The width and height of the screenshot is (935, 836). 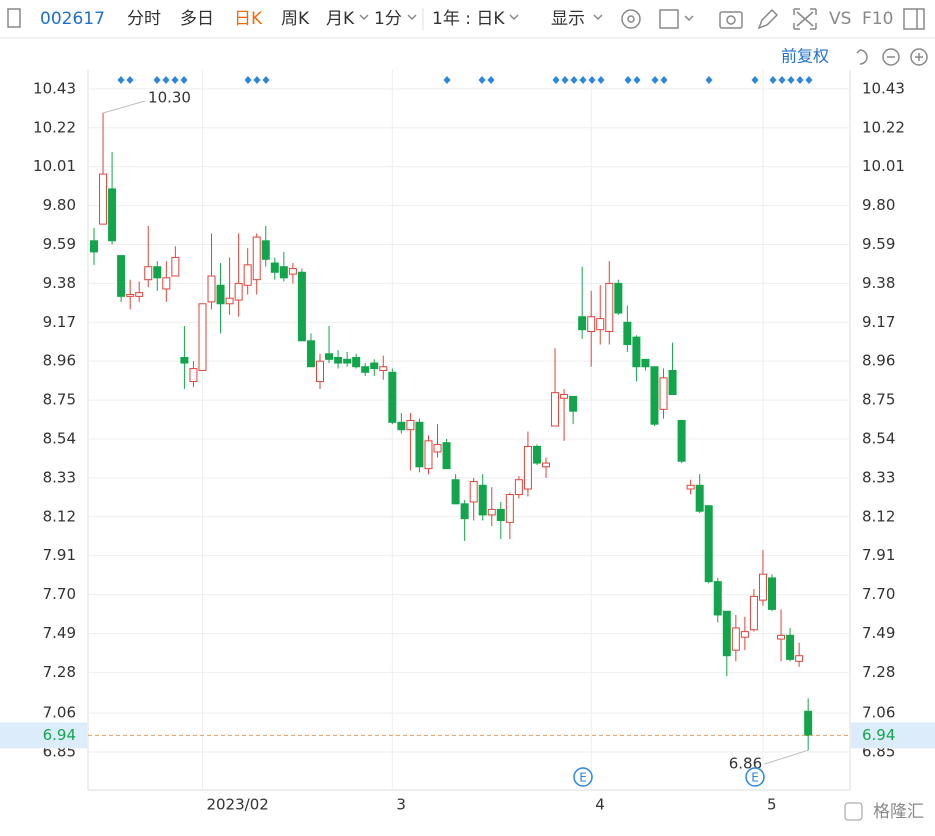 I want to click on toolbar, so click(x=467, y=19).